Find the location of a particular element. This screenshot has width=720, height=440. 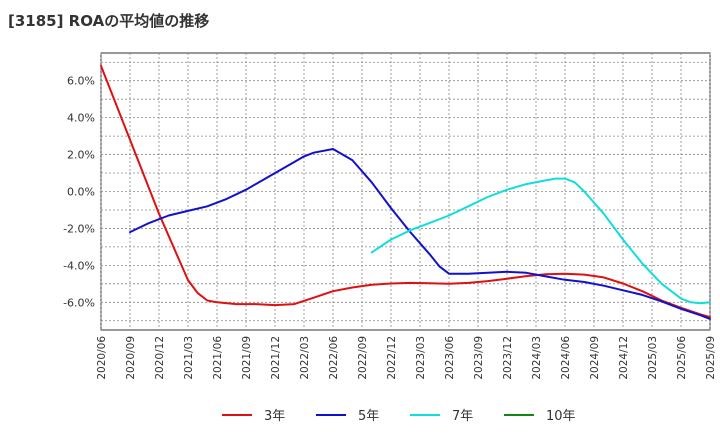

x-tick-label: 2022/09 is located at coordinates (363, 358).